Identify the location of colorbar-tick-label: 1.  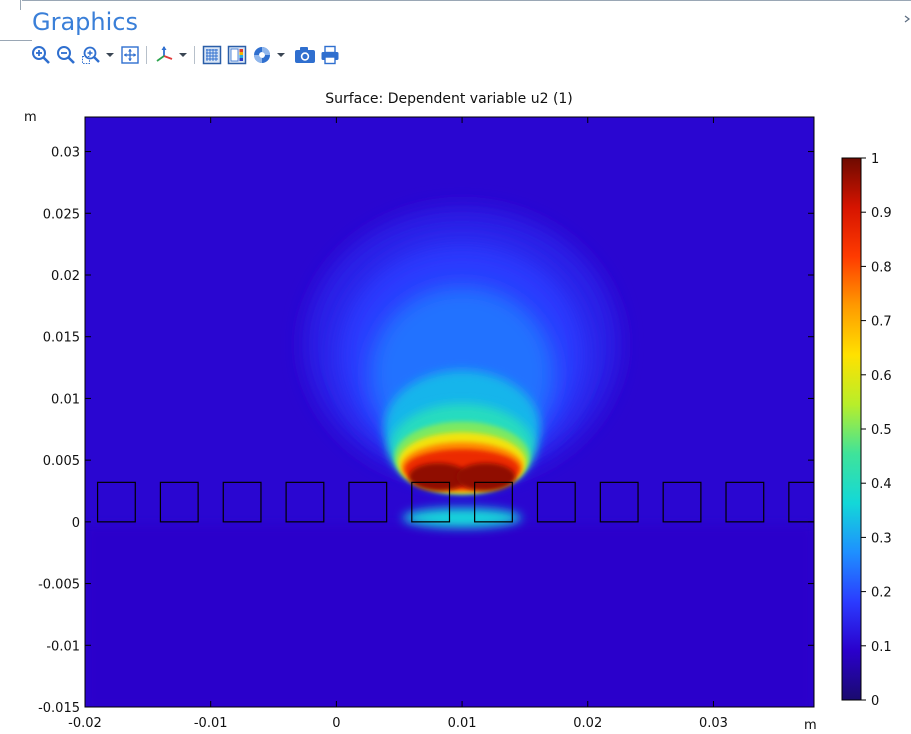
(875, 159).